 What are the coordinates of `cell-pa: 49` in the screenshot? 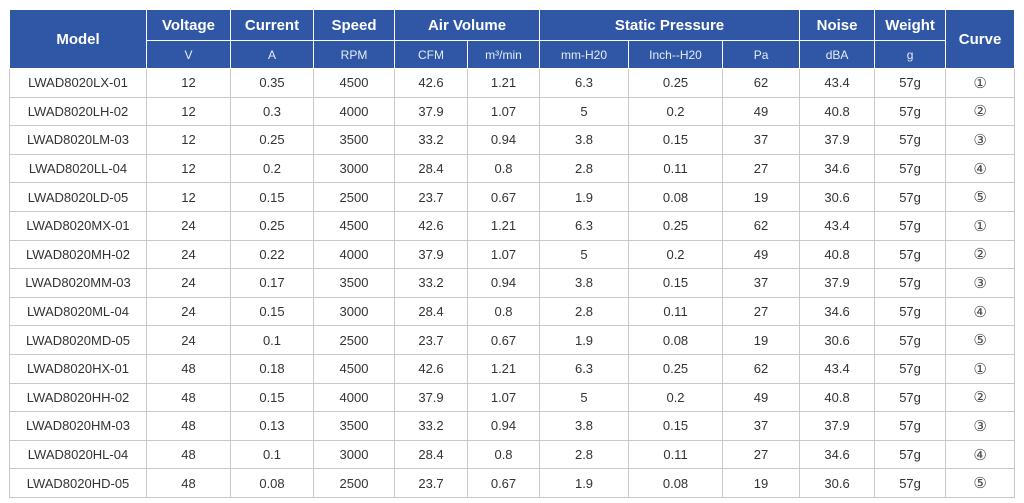 It's located at (761, 254).